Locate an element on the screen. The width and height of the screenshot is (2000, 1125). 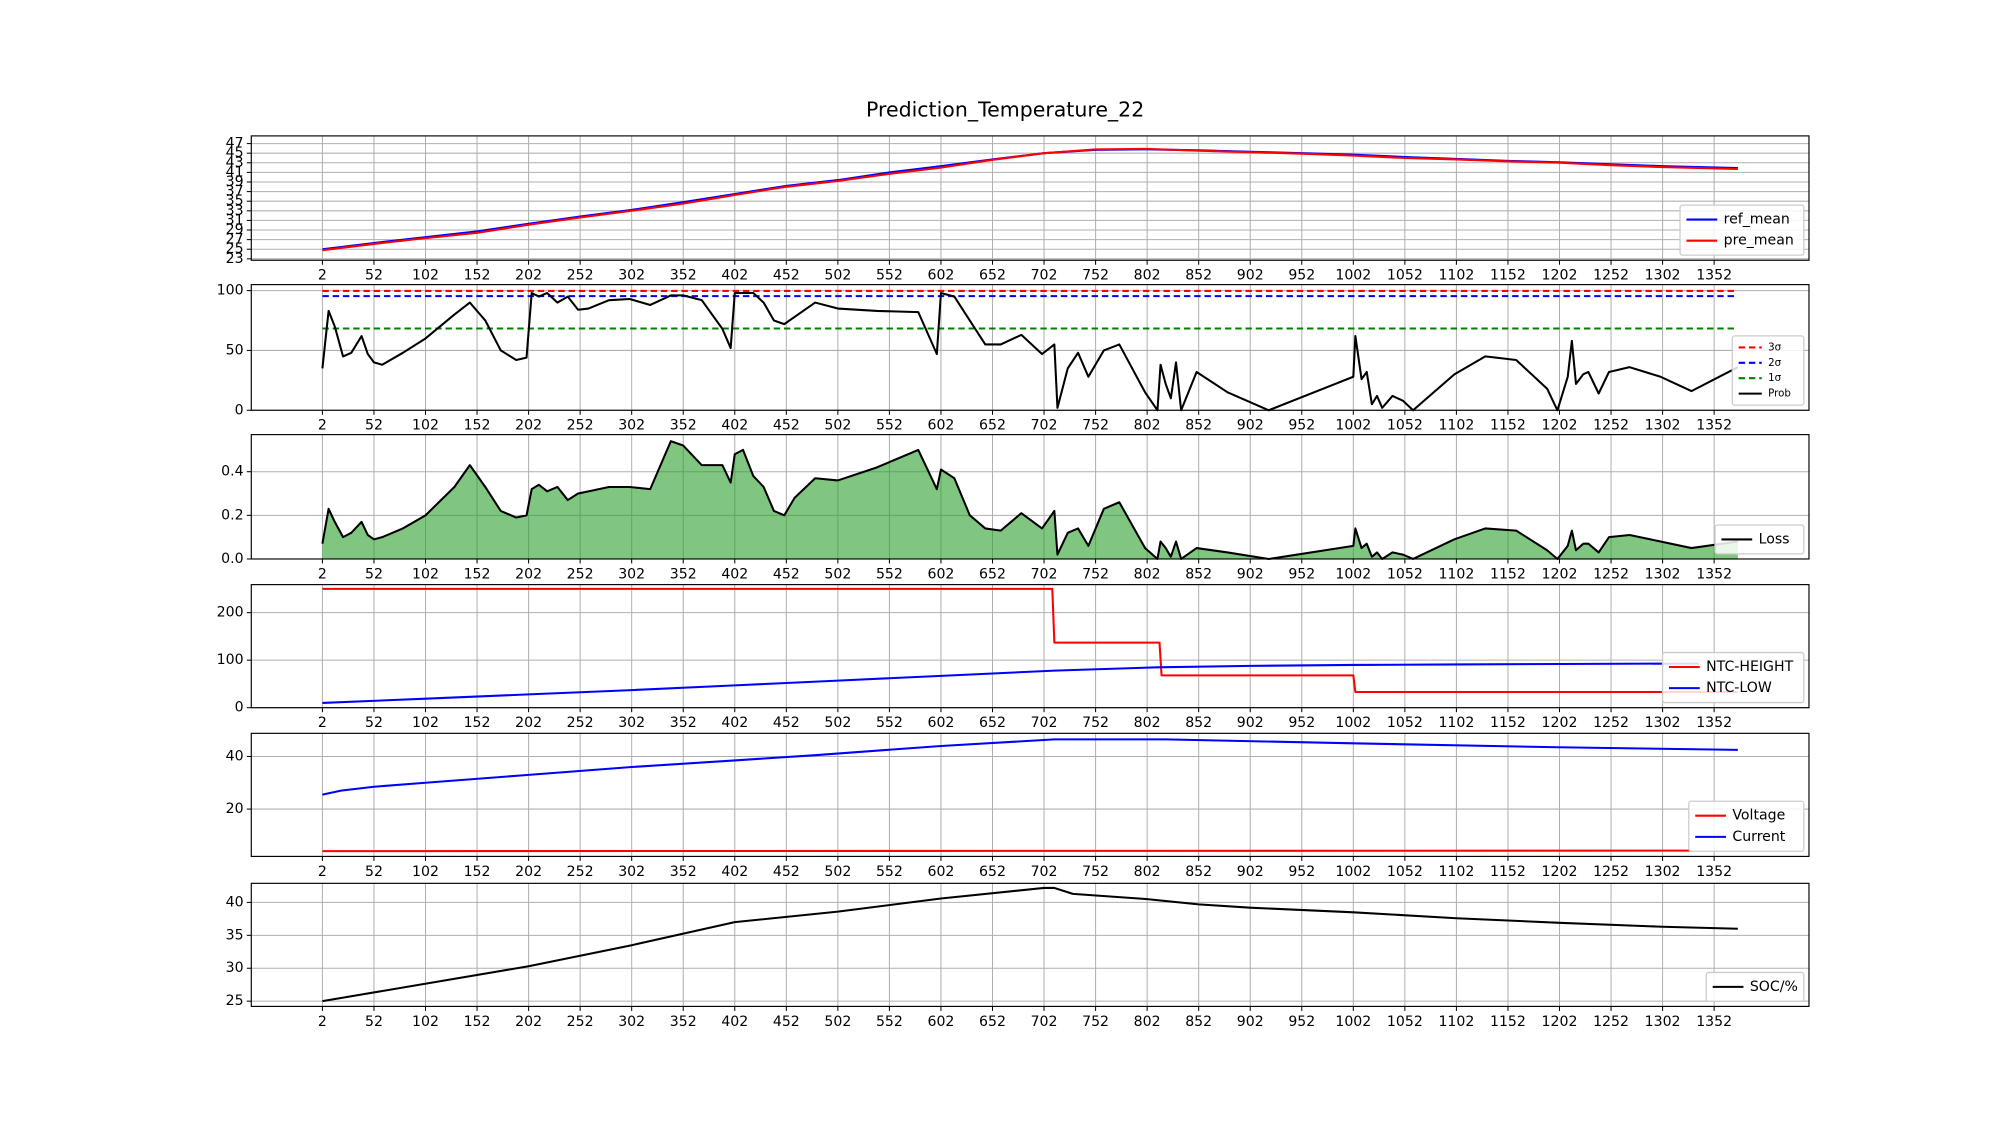
y-tick-label: 40 is located at coordinates (235, 902).